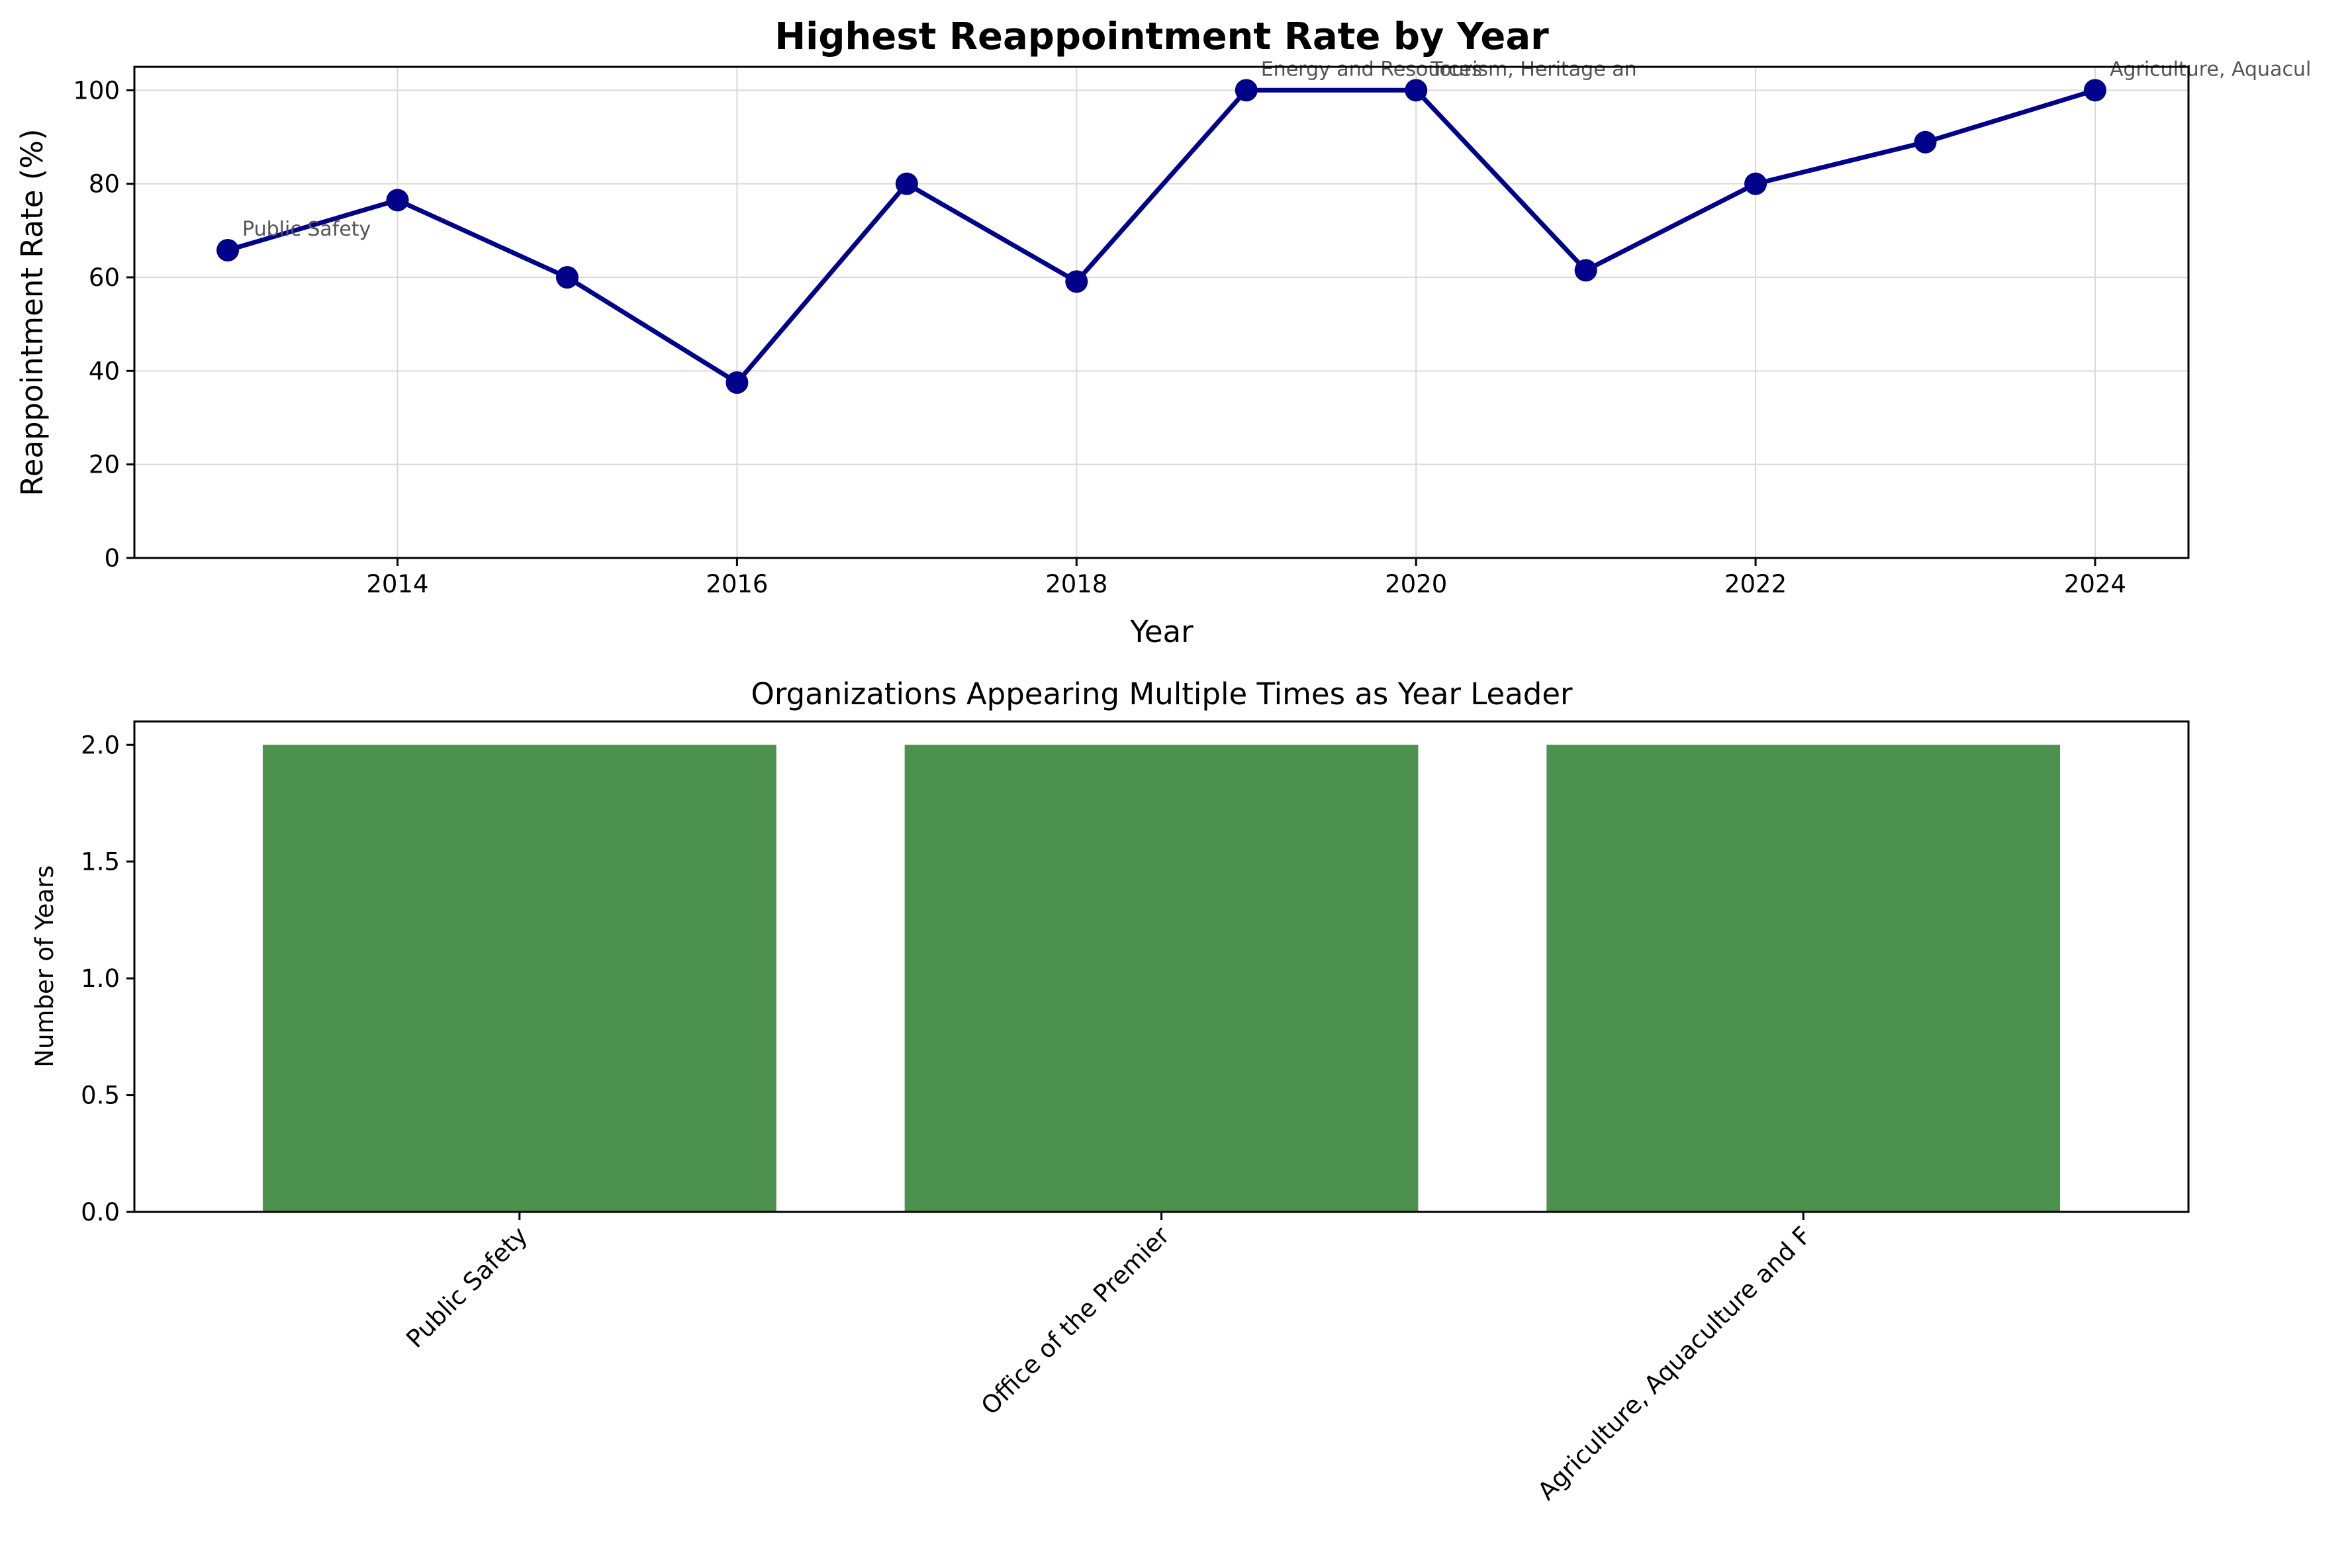  I want to click on line-chart-ylabel: Reappointment Rate (%), so click(32, 312).